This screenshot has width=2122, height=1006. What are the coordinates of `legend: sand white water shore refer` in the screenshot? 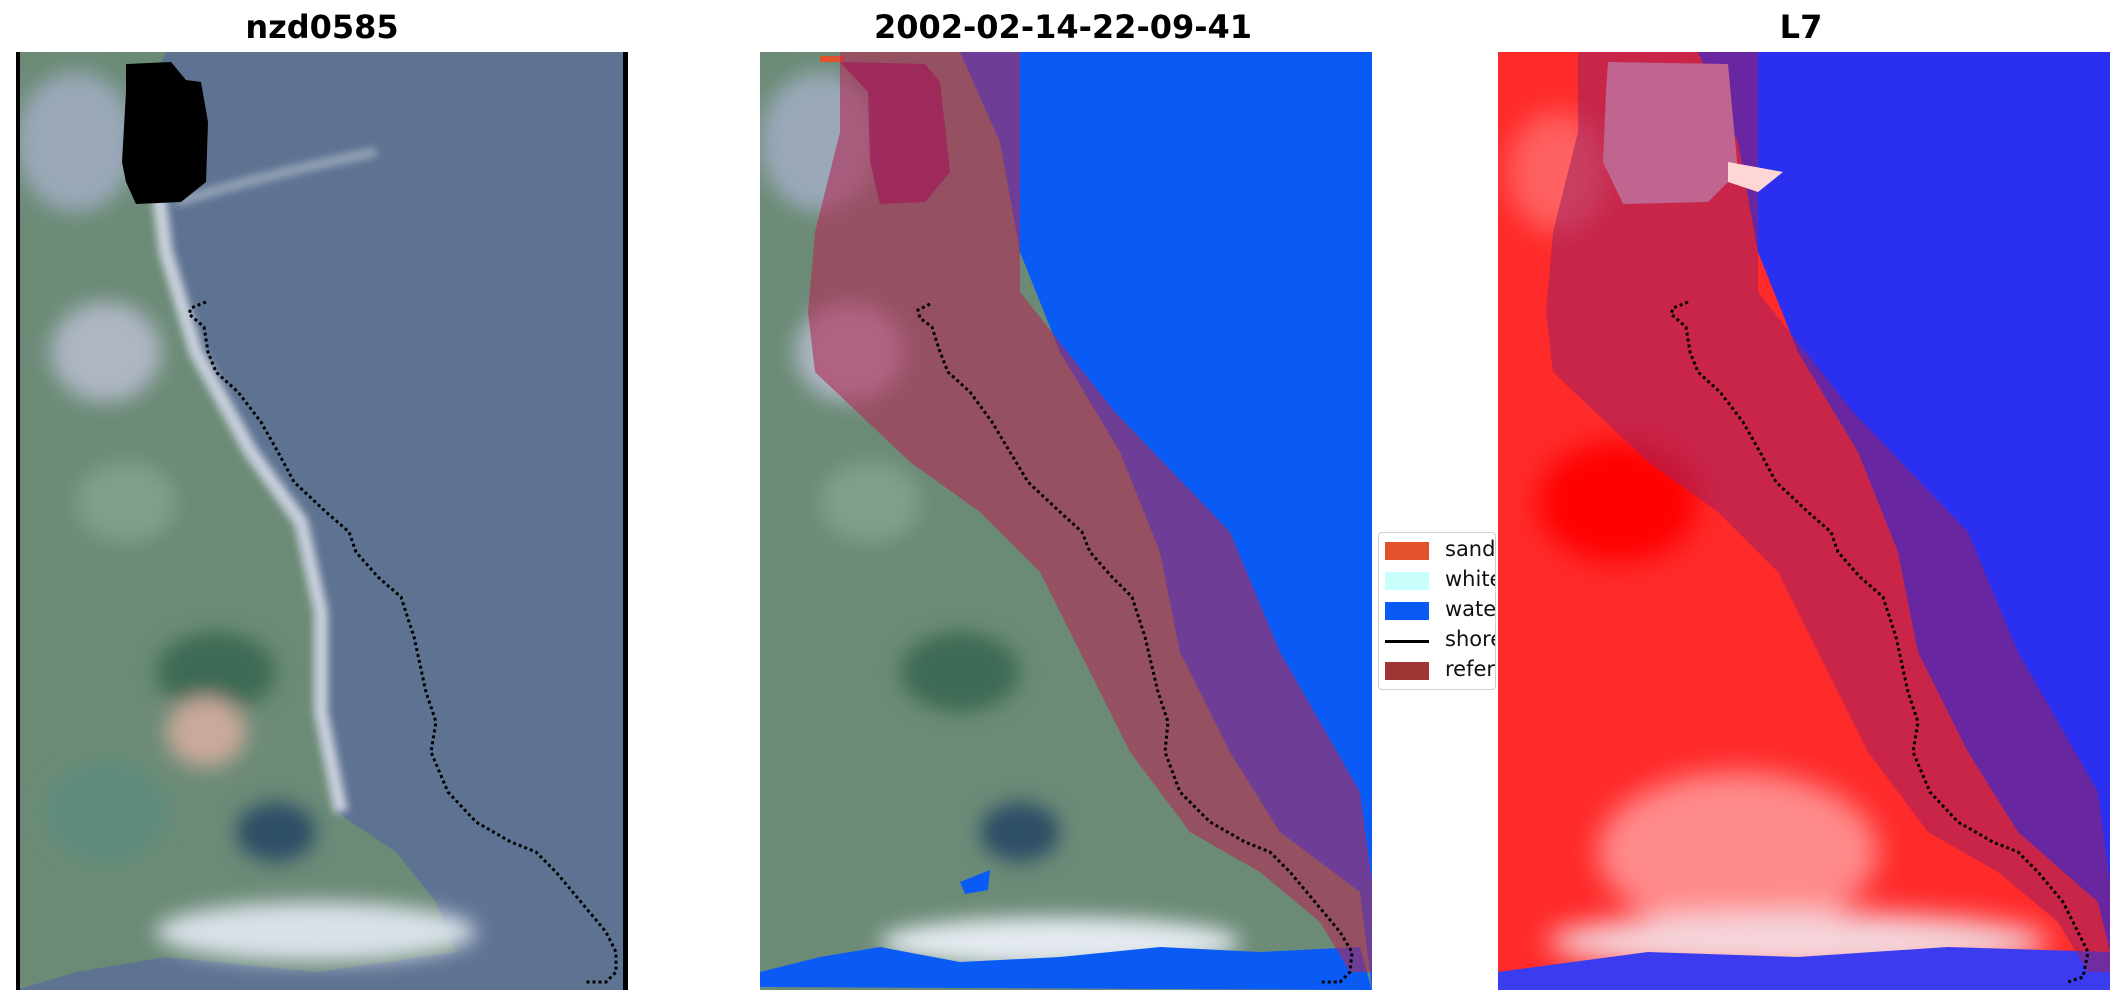 It's located at (1437, 611).